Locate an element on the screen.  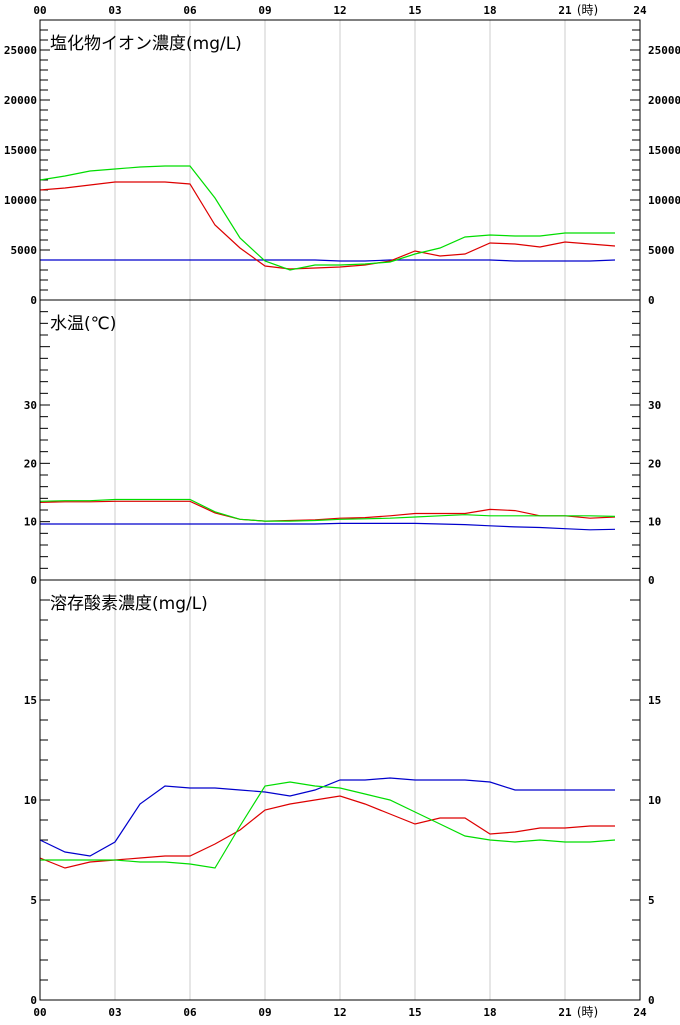
y-tick-label-right: 25000 is located at coordinates (664, 50).